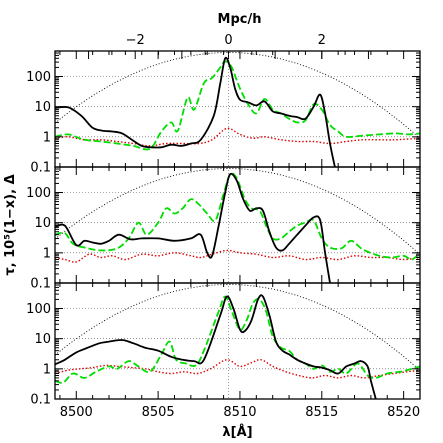 Image resolution: width=443 pixels, height=443 pixels. What do you see at coordinates (158, 412) in the screenshot?
I see `x-tick-label: 8505` at bounding box center [158, 412].